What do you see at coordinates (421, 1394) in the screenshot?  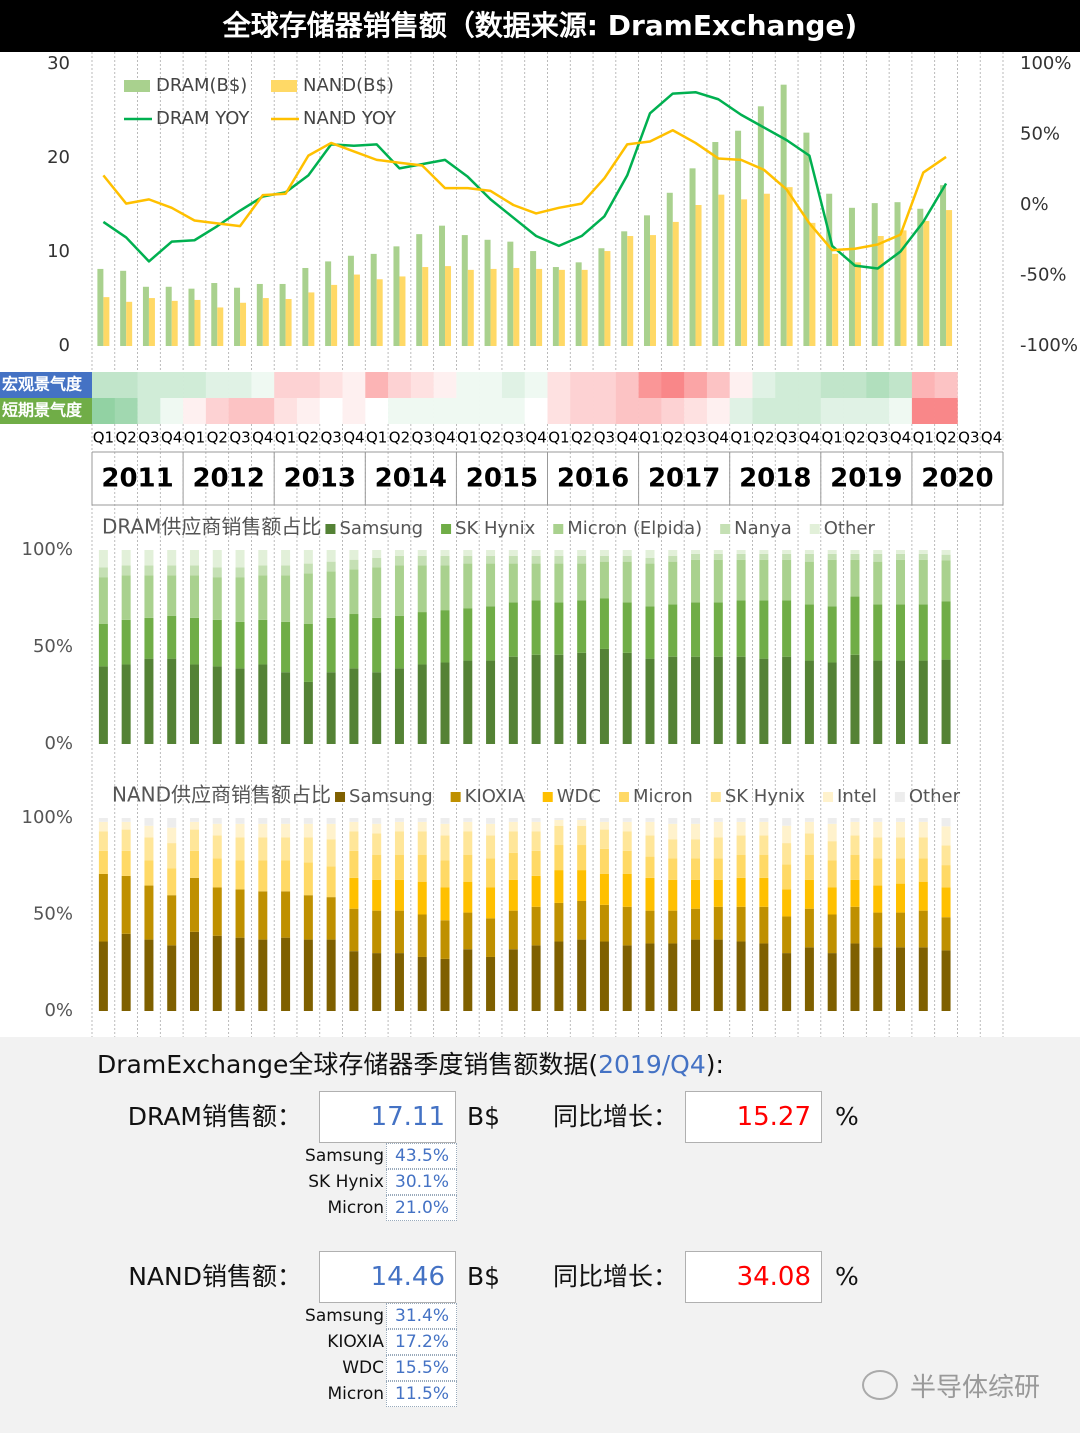 I see `share-value: 11.5%` at bounding box center [421, 1394].